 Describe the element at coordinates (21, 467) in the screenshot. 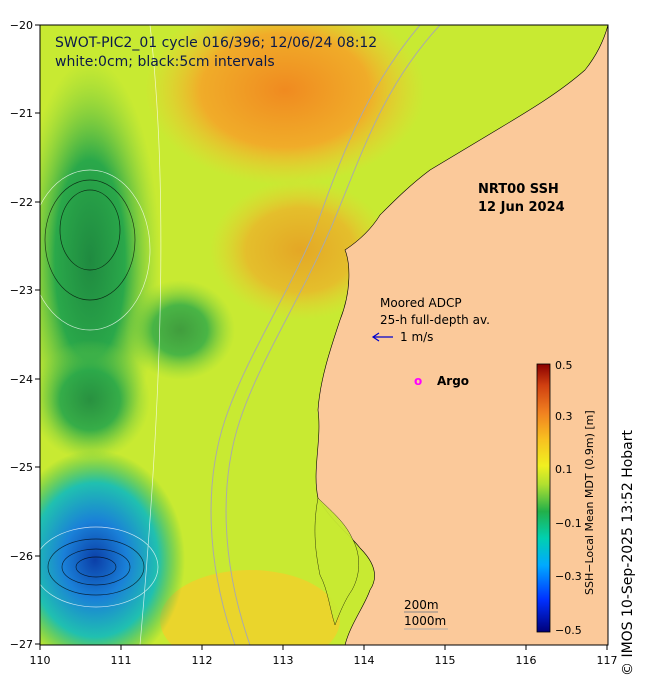

I see `y-tick-label: −25` at that location.